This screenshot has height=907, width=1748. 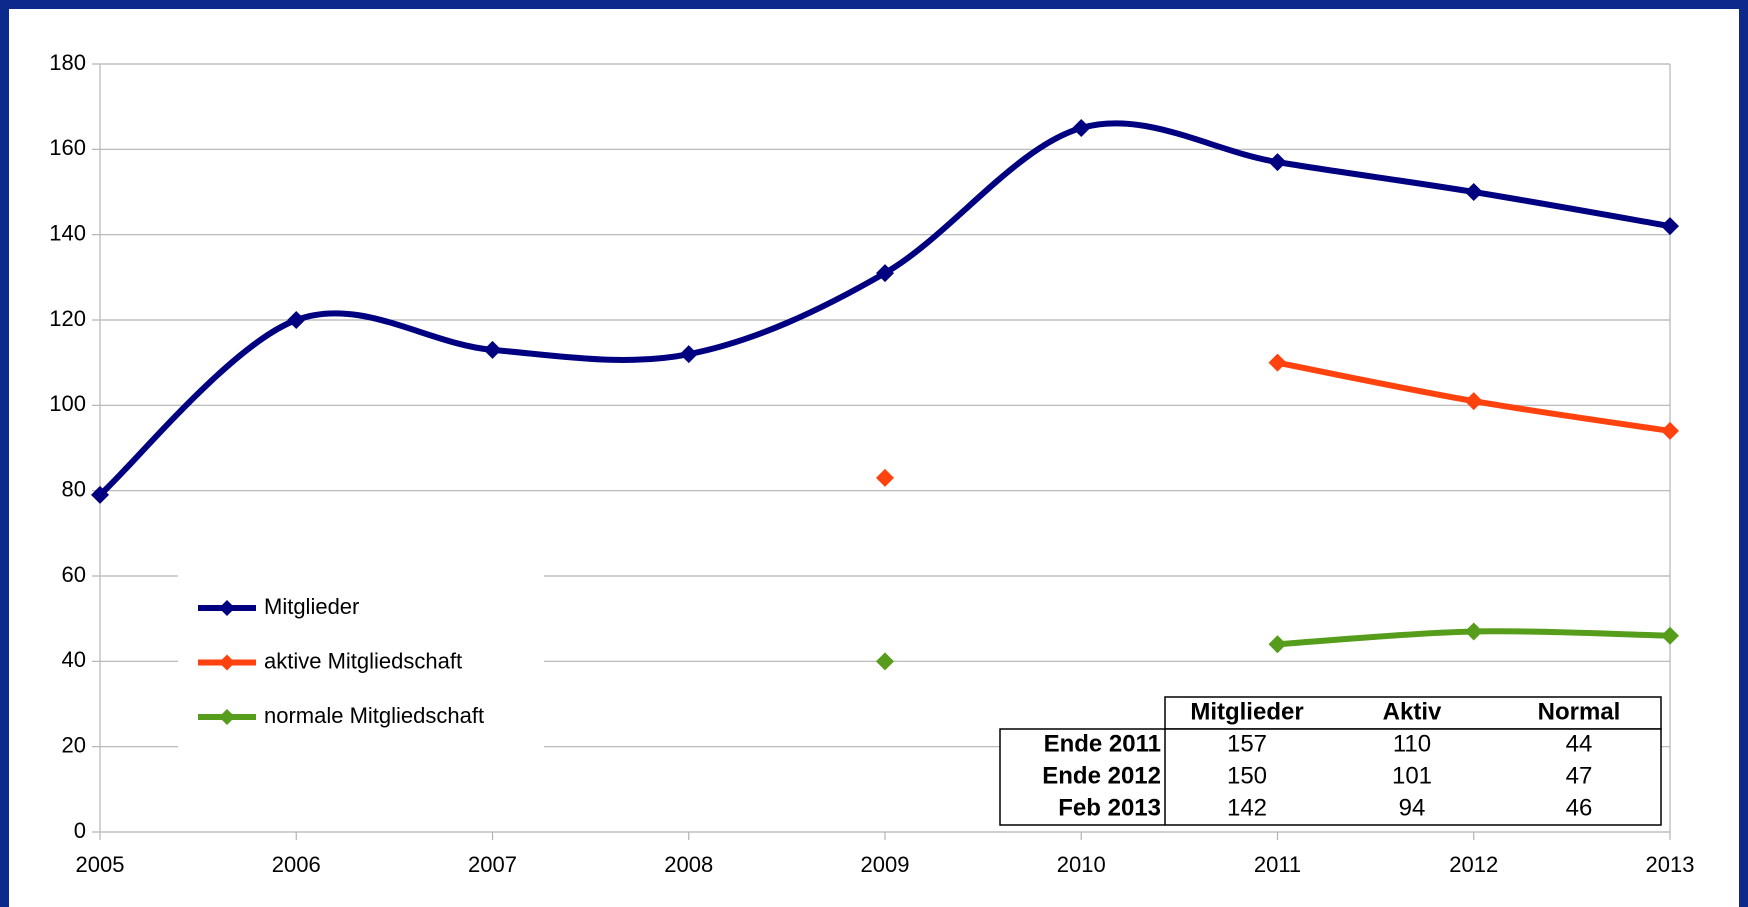 I want to click on y-tick-label: 180, so click(x=67, y=62).